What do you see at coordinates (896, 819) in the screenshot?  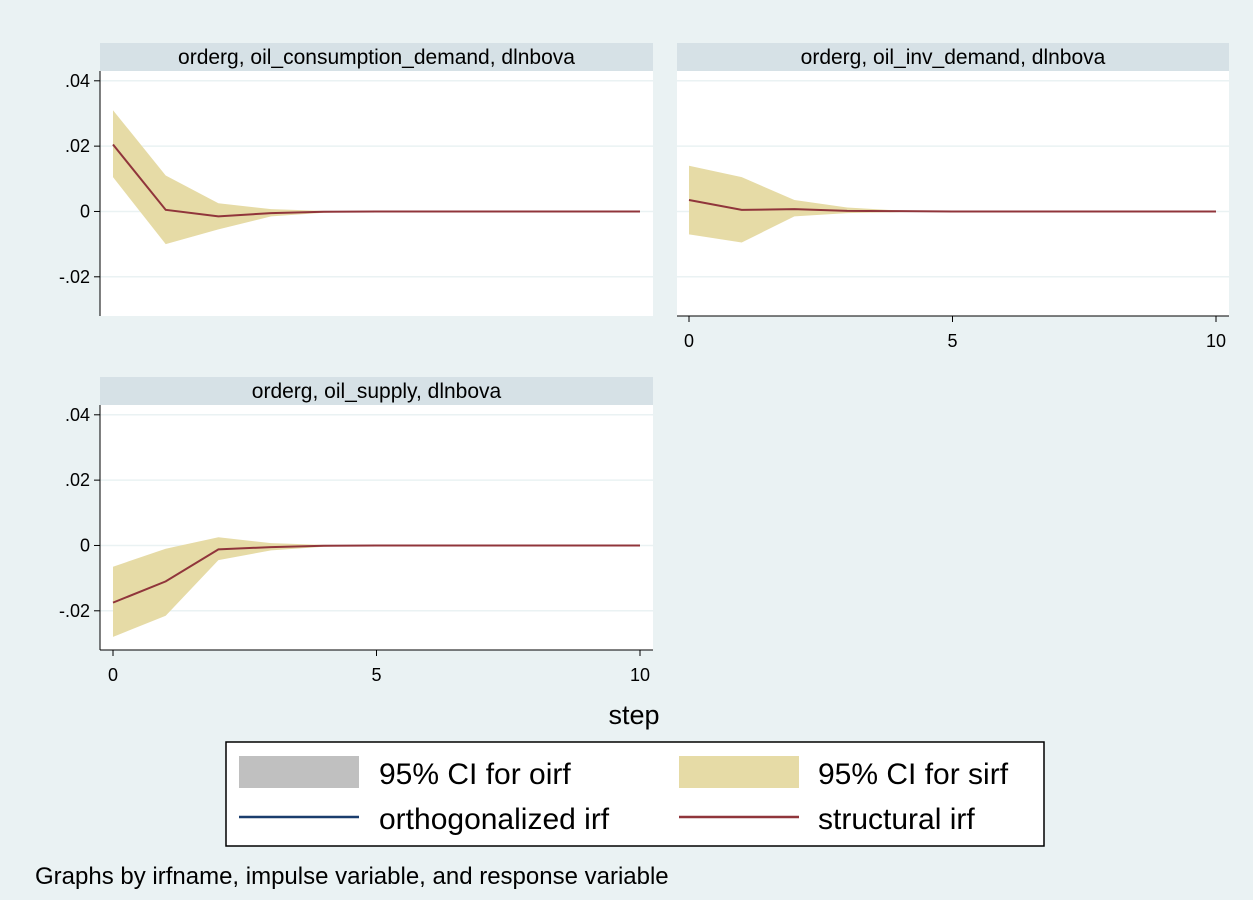 I see `legend-label-sirf: structural irf` at bounding box center [896, 819].